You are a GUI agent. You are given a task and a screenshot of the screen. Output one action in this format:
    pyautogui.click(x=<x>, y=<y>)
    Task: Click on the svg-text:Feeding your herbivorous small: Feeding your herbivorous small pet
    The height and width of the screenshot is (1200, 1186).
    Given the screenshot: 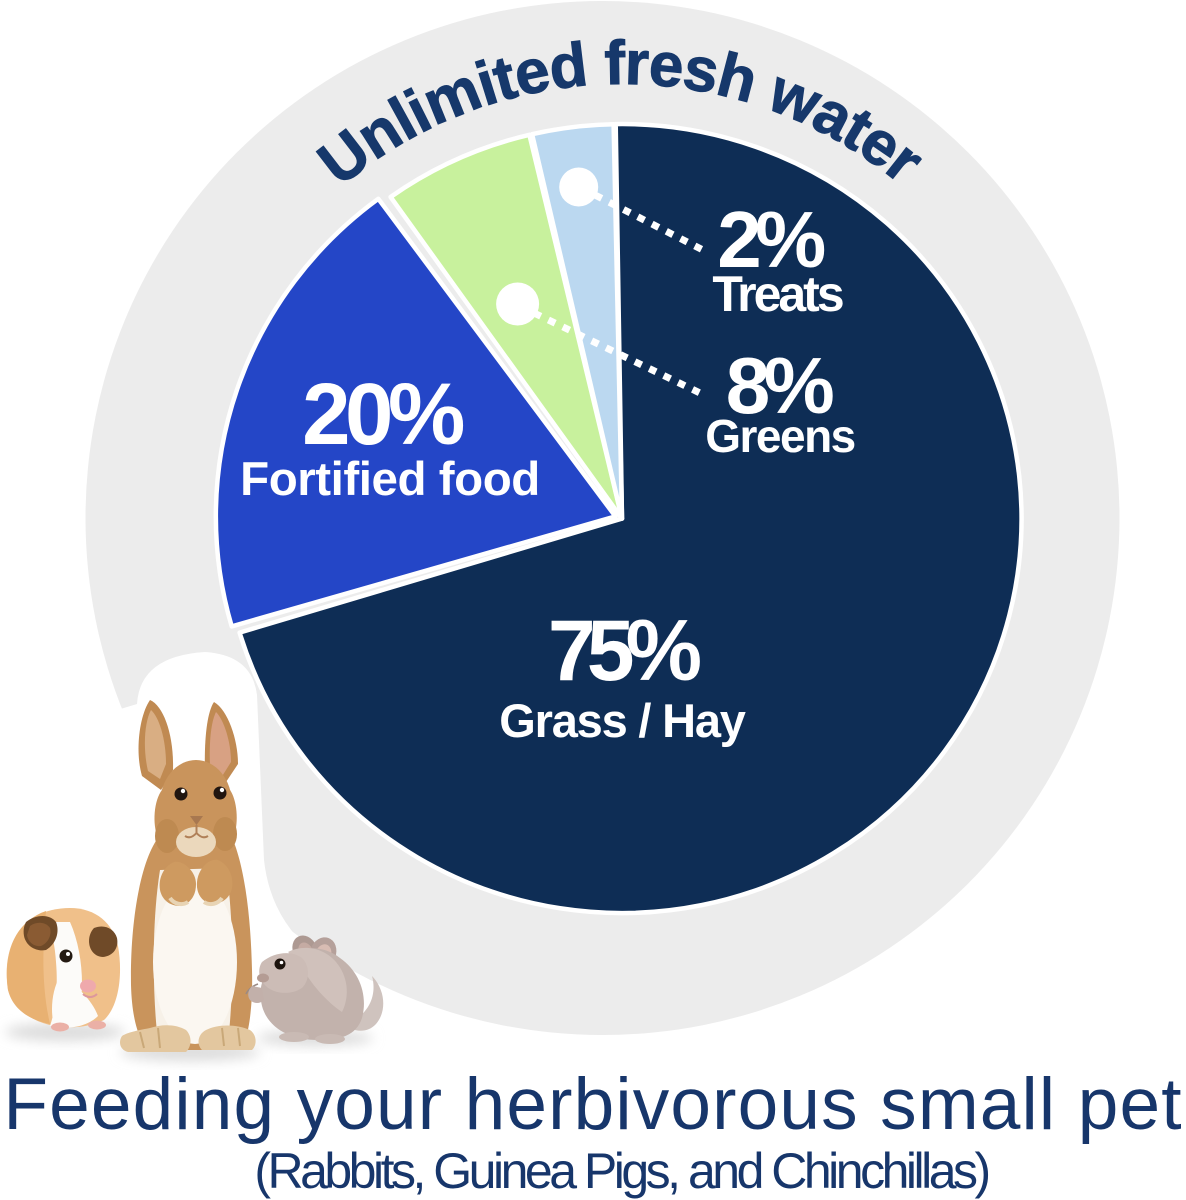 What is the action you would take?
    pyautogui.click(x=592, y=1104)
    